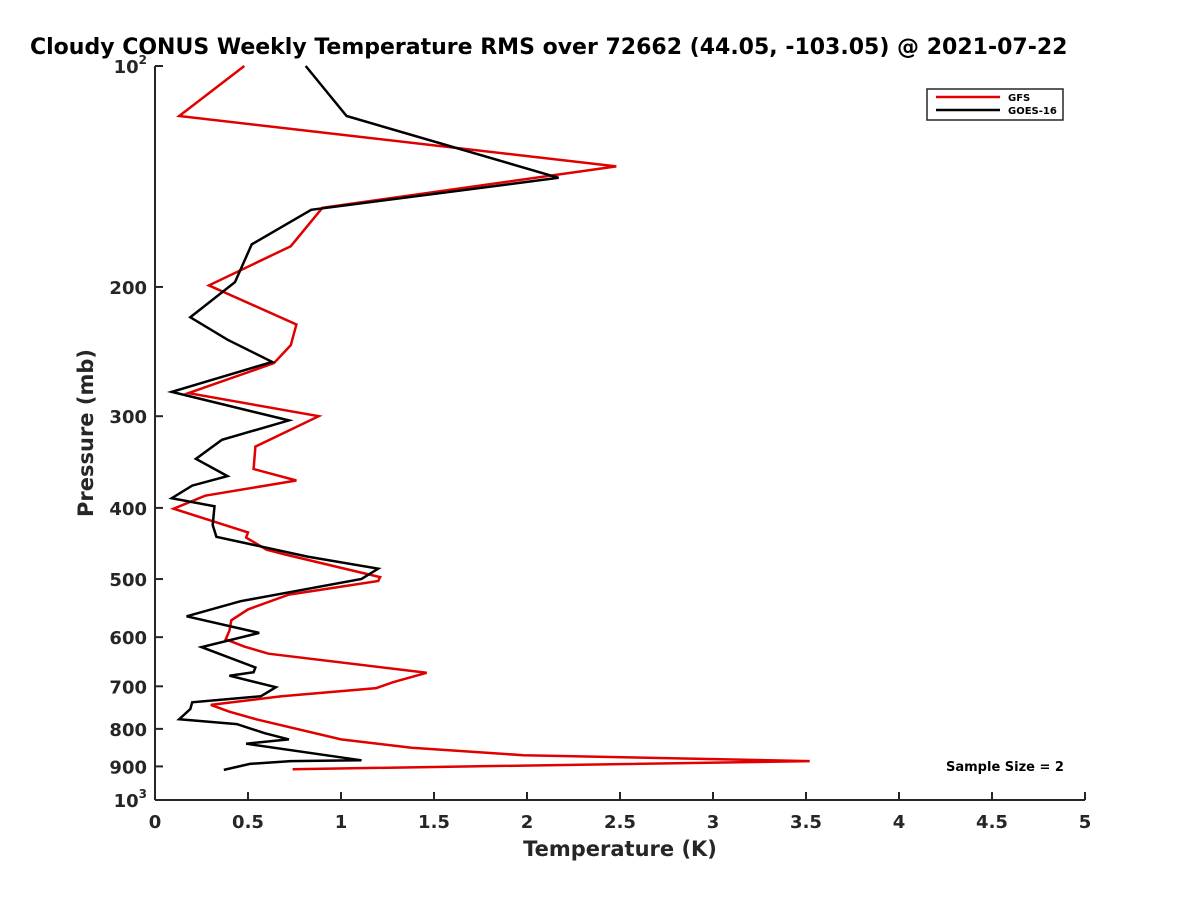 This screenshot has height=900, width=1200. What do you see at coordinates (128, 417) in the screenshot?
I see `y-tick-label: 300` at bounding box center [128, 417].